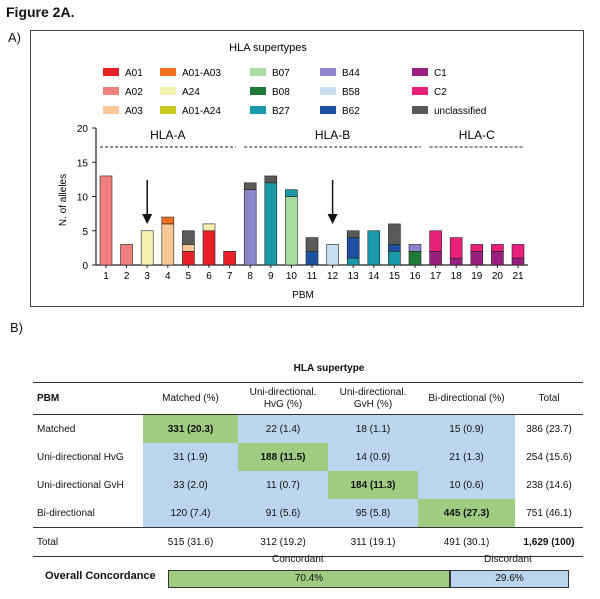  I want to click on x-tick-label: 18, so click(457, 276).